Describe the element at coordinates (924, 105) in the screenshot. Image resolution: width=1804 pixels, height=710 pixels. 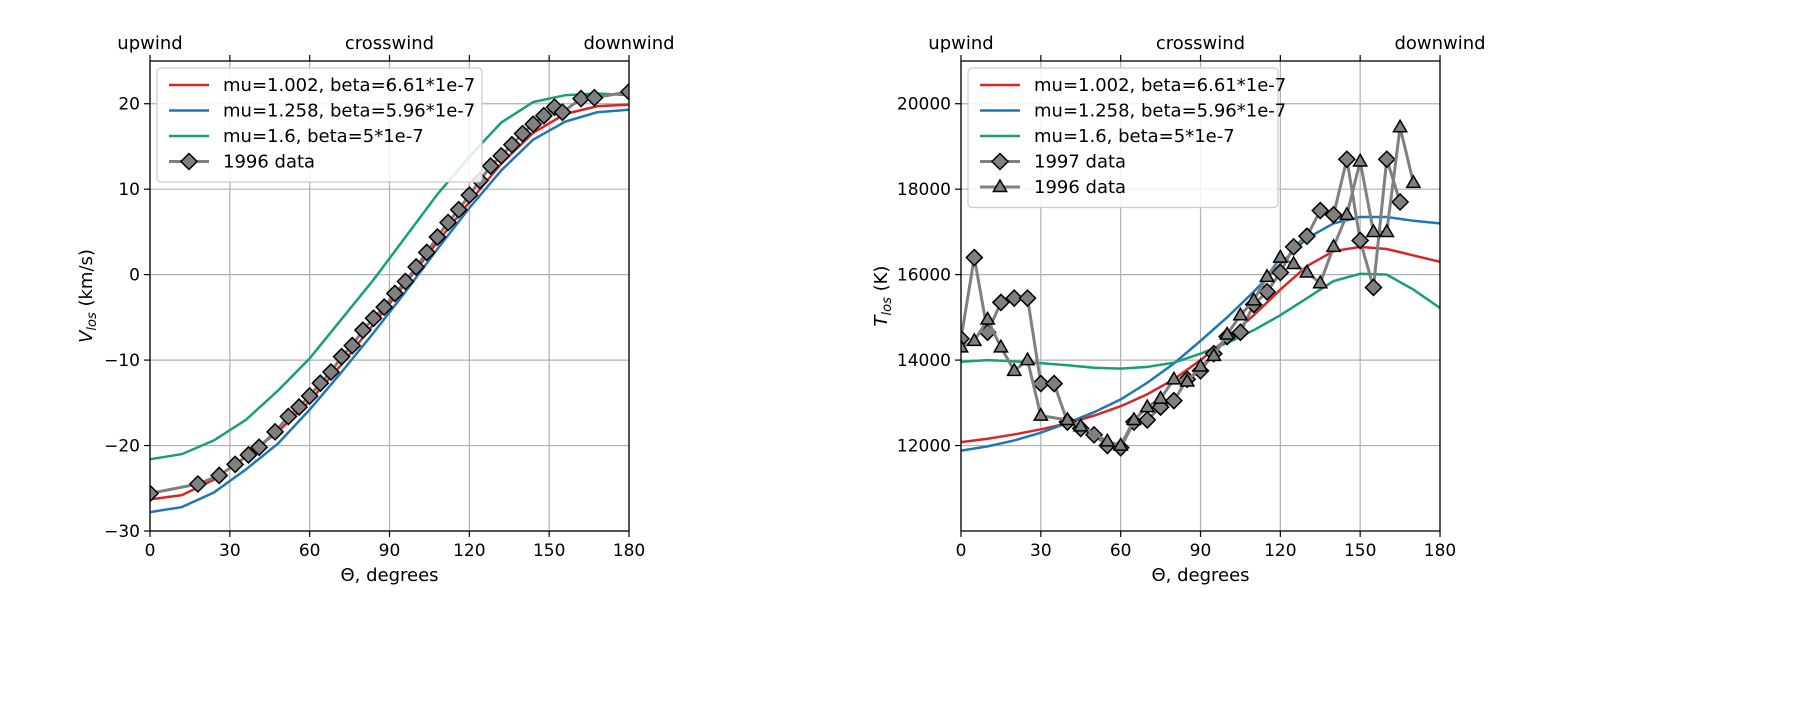
I see `y-tick-label-4: 20000` at that location.